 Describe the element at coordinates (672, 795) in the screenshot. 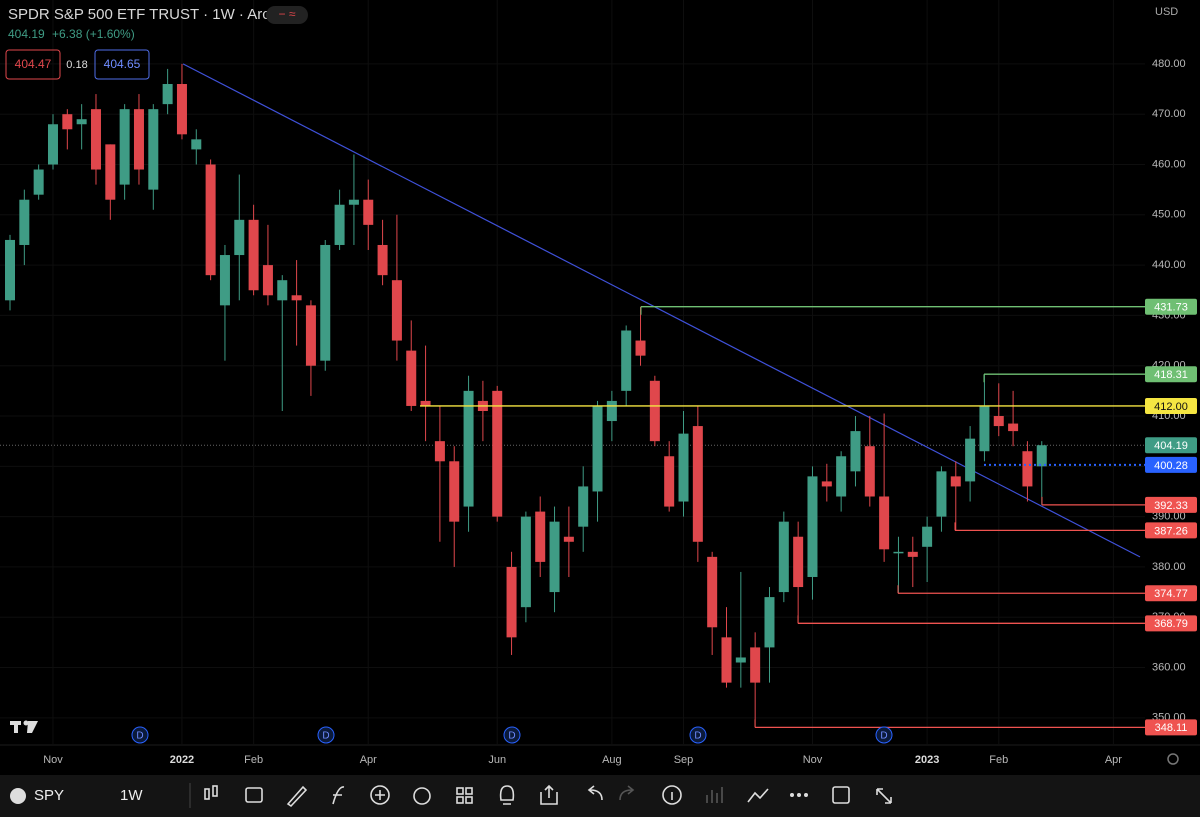

I see `info-icon` at that location.